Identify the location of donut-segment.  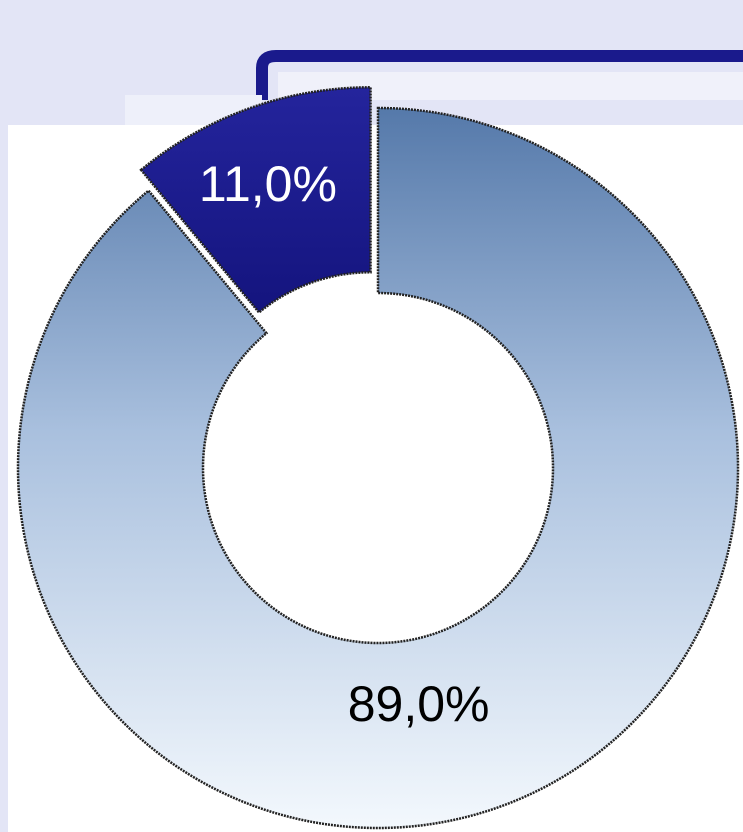
(255, 200).